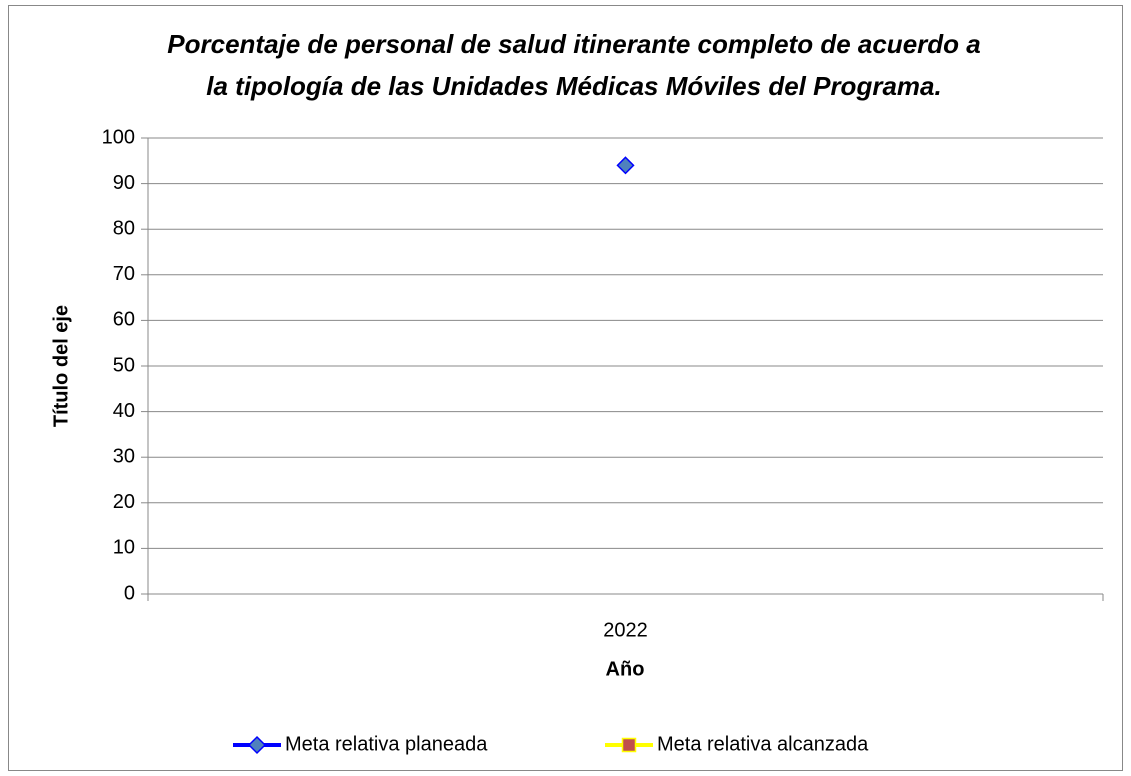 The width and height of the screenshot is (1131, 776). I want to click on y-tick-label: 90, so click(124, 183).